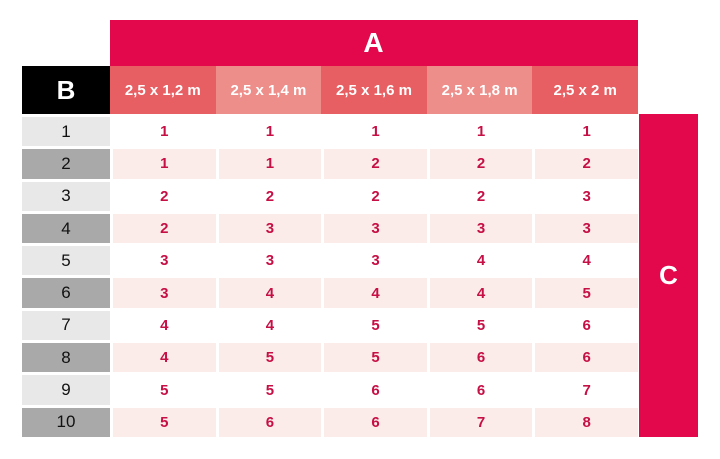 The width and height of the screenshot is (720, 459). I want to click on row-label-cell: 1, so click(66, 132).